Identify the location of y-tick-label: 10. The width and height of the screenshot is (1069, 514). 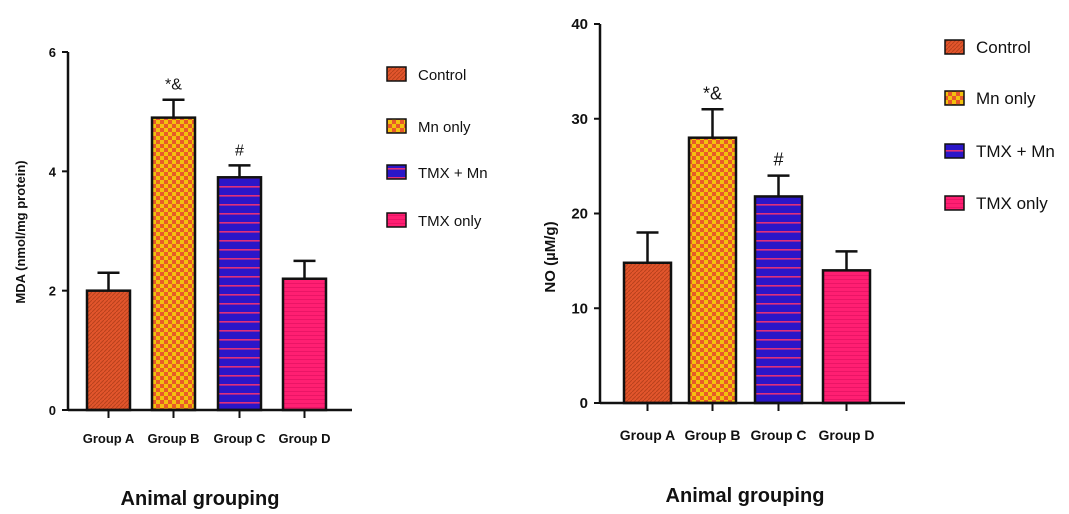
(579, 308).